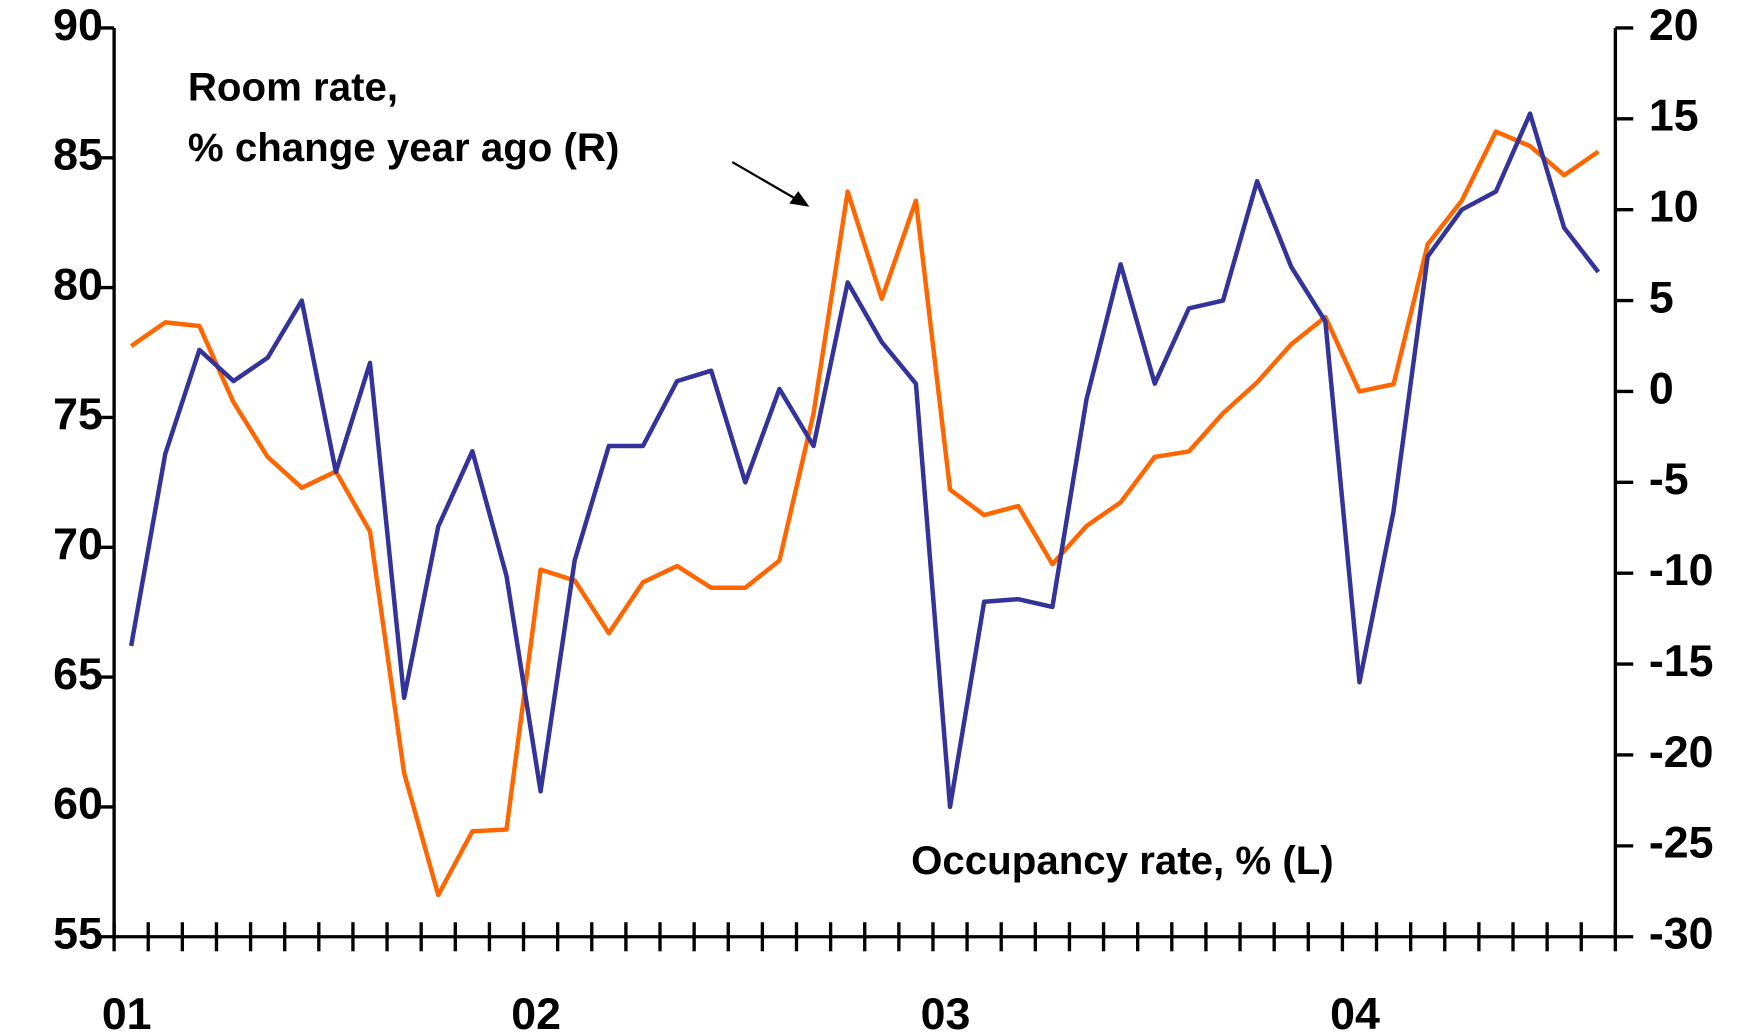 The height and width of the screenshot is (1034, 1744). What do you see at coordinates (78, 414) in the screenshot?
I see `y-tick-label: 75` at bounding box center [78, 414].